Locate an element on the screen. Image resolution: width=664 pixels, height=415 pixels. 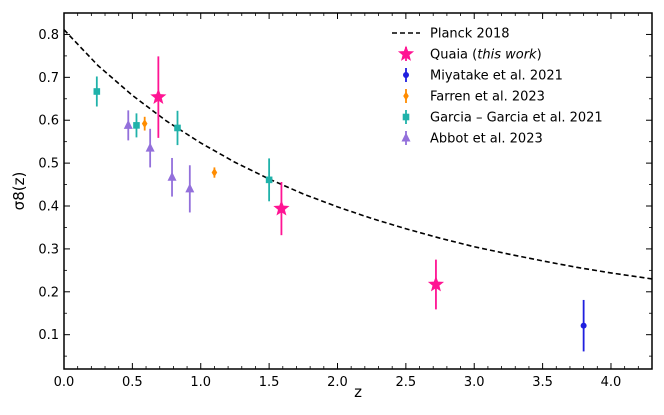
y-tick-label: 0.2 is located at coordinates (48, 292).